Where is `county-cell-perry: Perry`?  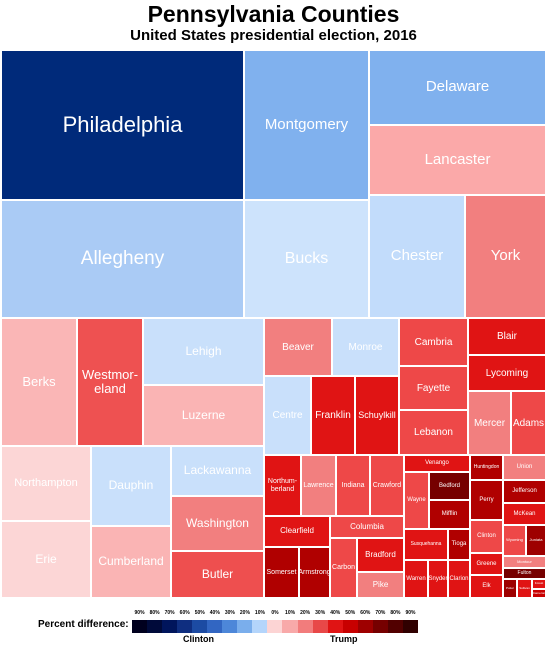 county-cell-perry: Perry is located at coordinates (486, 500).